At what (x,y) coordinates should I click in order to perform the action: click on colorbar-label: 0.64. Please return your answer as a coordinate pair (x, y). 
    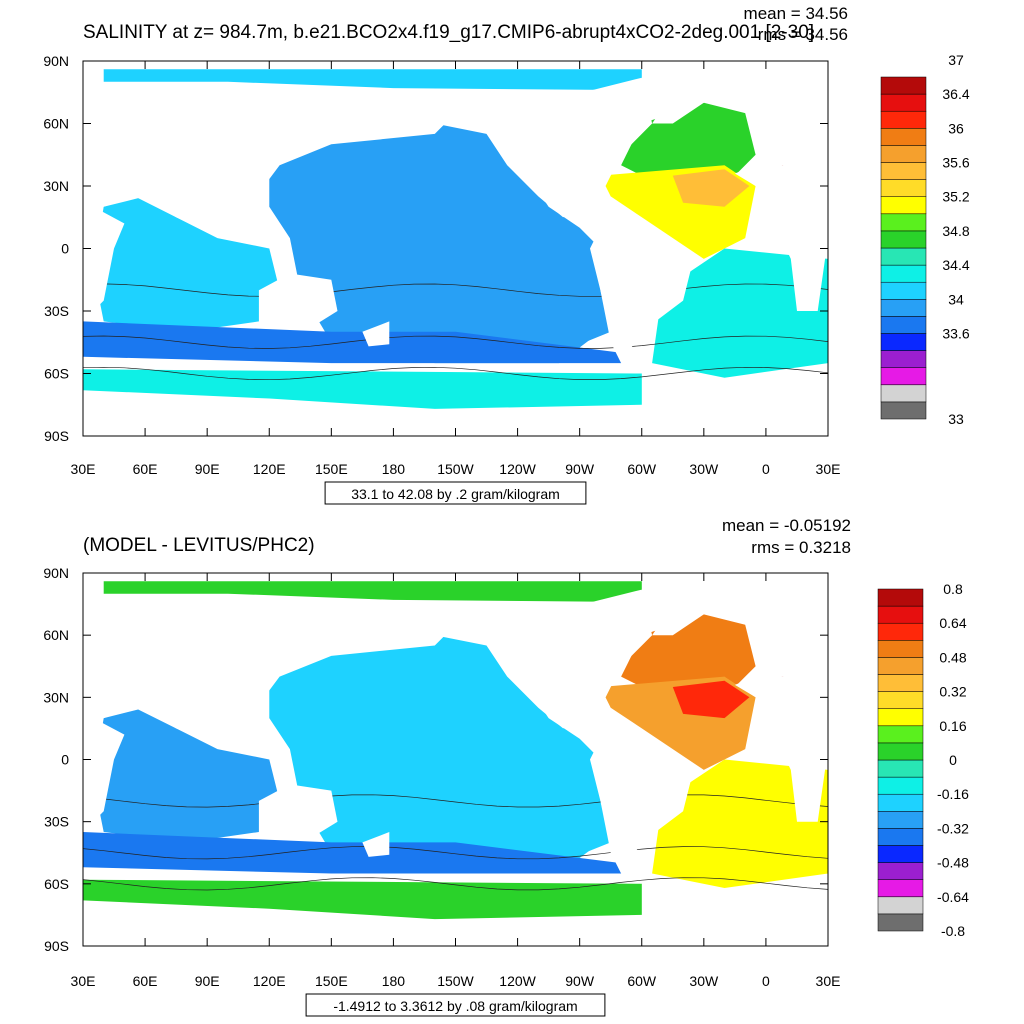
    Looking at the image, I should click on (952, 623).